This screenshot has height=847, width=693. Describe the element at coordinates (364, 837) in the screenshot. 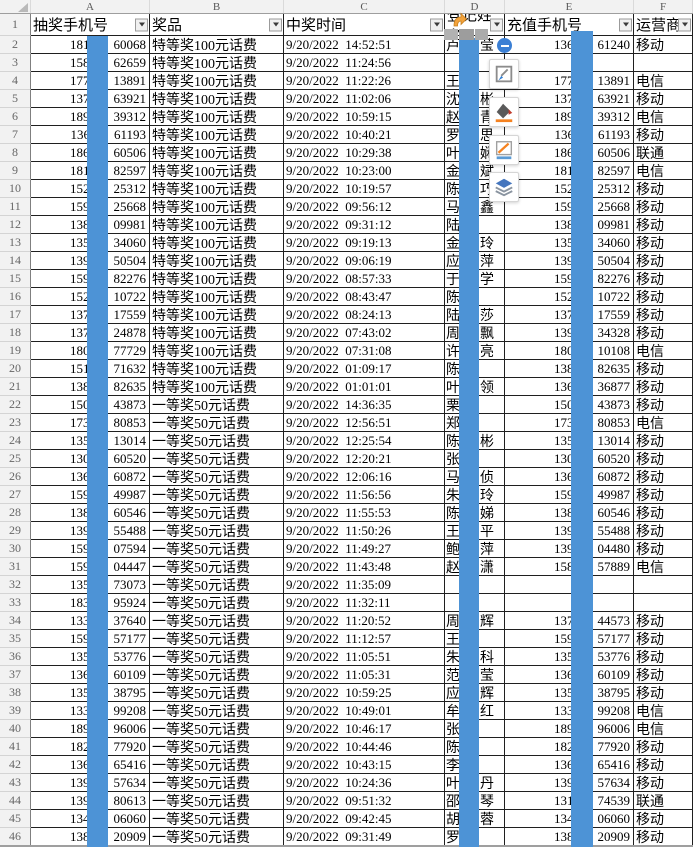

I see `cell-win-time: 9/20/2022 09:31:49` at that location.